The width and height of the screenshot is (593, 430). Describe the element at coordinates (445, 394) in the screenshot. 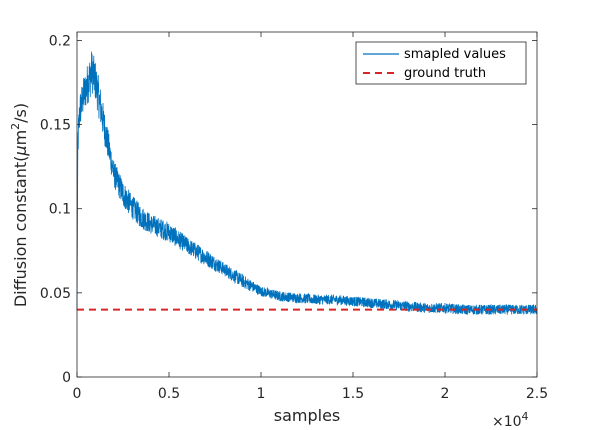

I see `x-tick-label: 2` at that location.